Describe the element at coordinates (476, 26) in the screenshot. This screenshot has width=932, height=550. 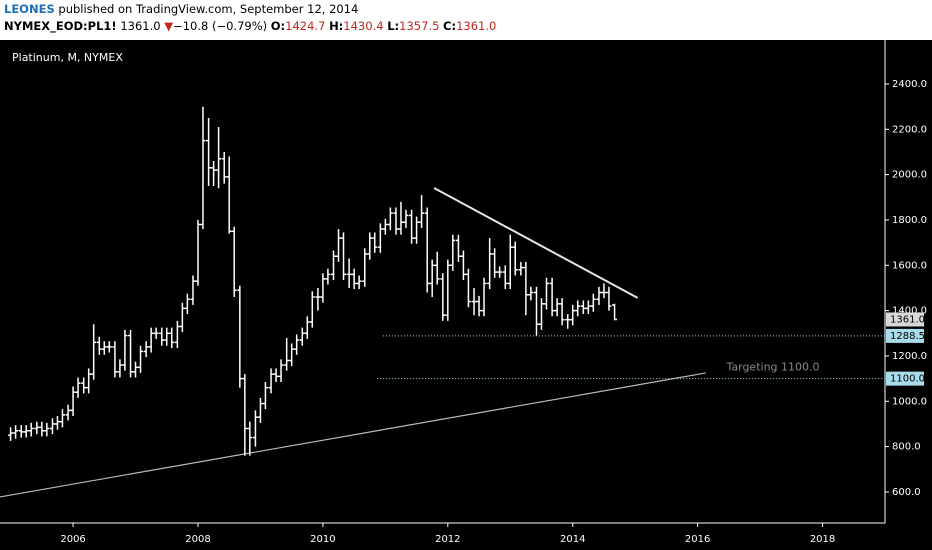
I see `close: 1361.0` at that location.